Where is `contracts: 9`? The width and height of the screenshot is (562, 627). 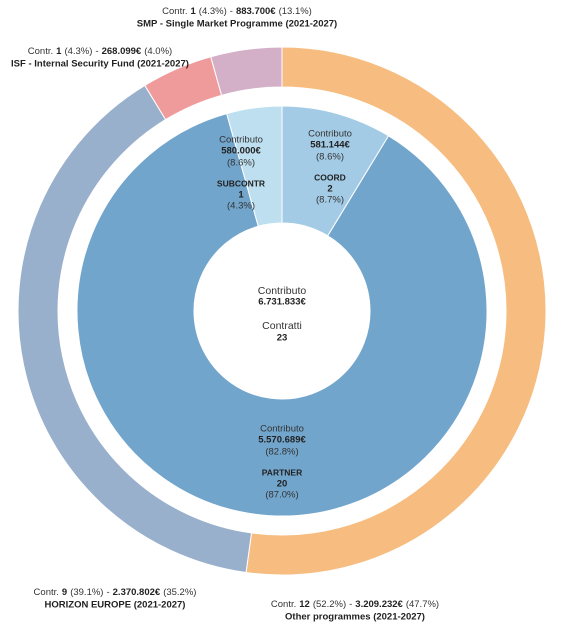 contracts: 9 is located at coordinates (64, 592).